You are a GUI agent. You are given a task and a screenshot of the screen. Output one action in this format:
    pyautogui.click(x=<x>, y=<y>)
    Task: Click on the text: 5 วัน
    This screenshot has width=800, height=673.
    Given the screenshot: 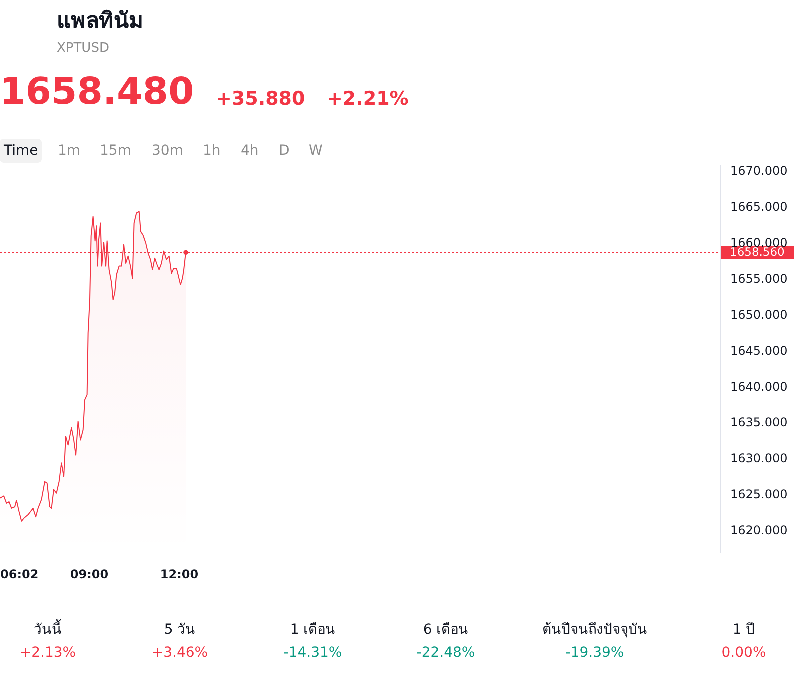 What is the action you would take?
    pyautogui.click(x=180, y=630)
    